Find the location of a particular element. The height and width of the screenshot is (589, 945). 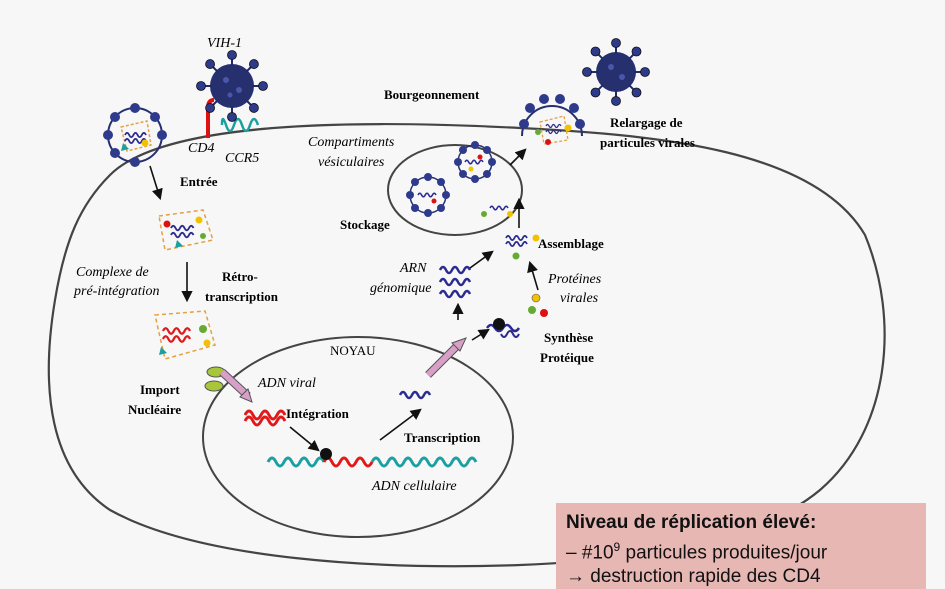

ribosome is located at coordinates (503, 328).